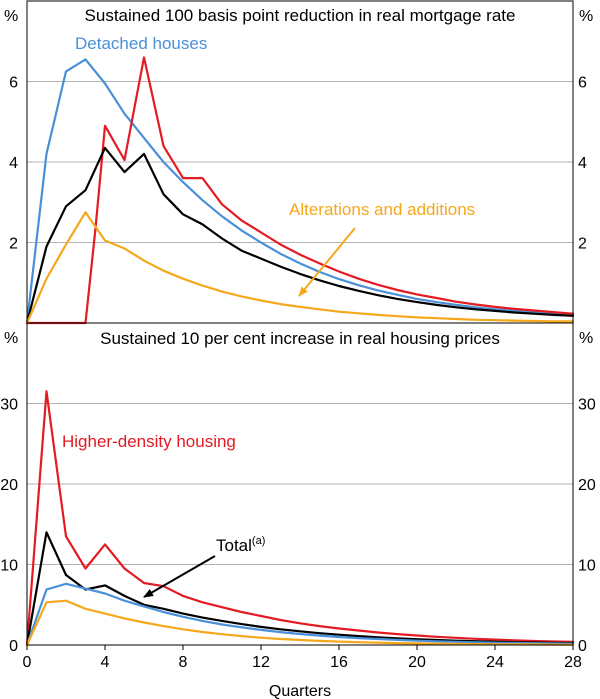 The image size is (600, 699). I want to click on bottom-y-tick-right: 30, so click(587, 405).